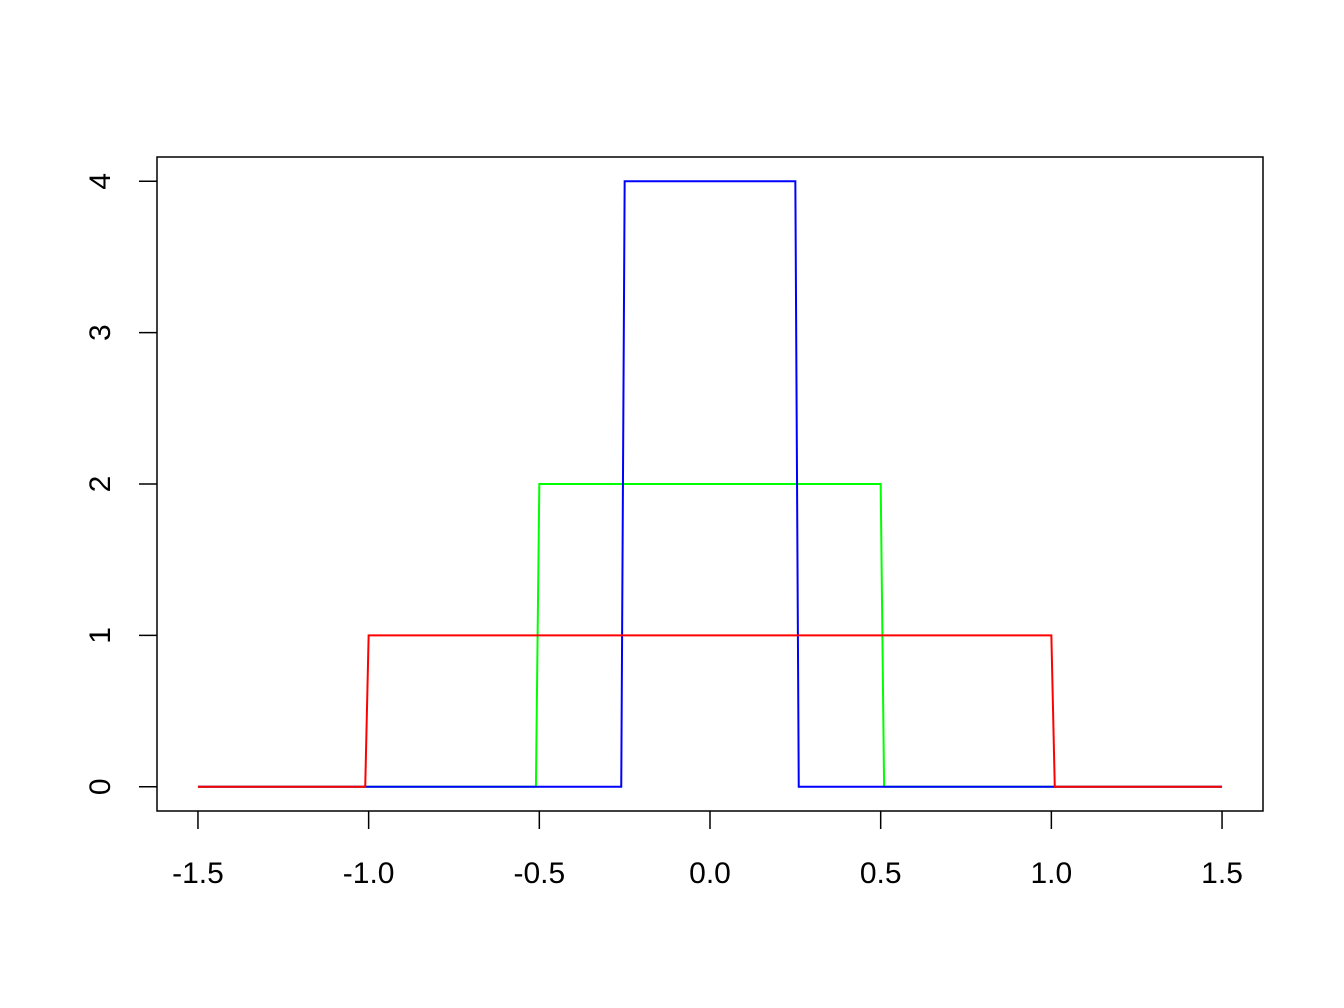  I want to click on line, so click(710, 711).